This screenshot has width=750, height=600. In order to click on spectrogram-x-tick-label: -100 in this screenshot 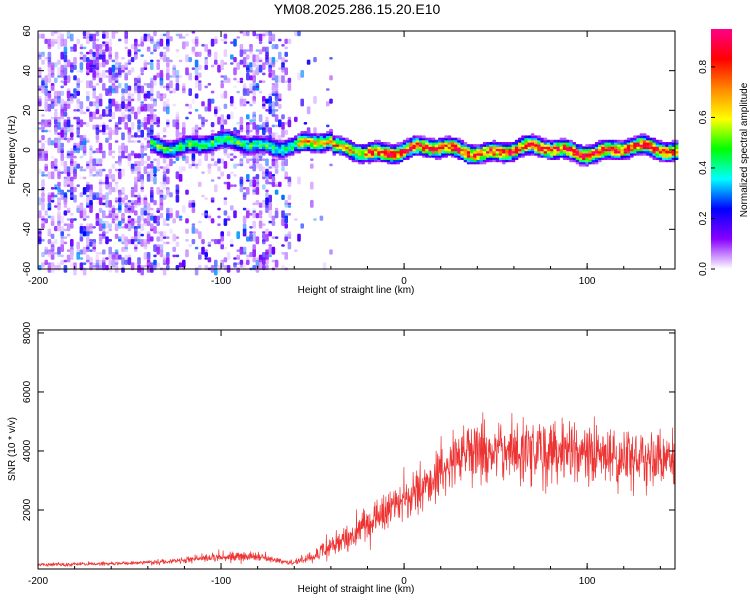, I will do `click(221, 281)`.